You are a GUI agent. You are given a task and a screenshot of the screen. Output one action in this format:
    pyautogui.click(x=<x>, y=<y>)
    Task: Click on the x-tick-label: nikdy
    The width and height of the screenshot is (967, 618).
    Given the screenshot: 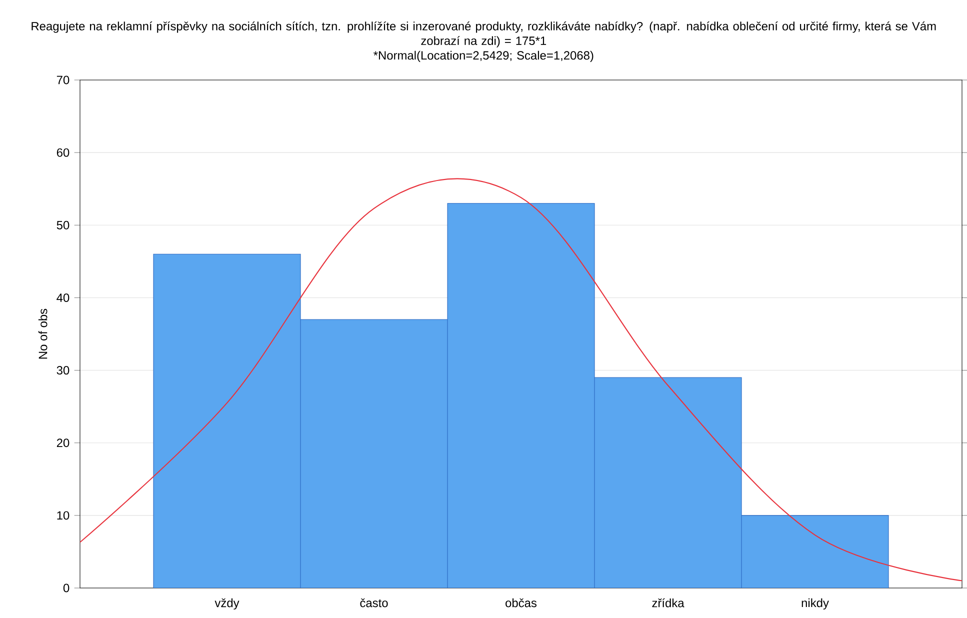 What is the action you would take?
    pyautogui.click(x=815, y=604)
    